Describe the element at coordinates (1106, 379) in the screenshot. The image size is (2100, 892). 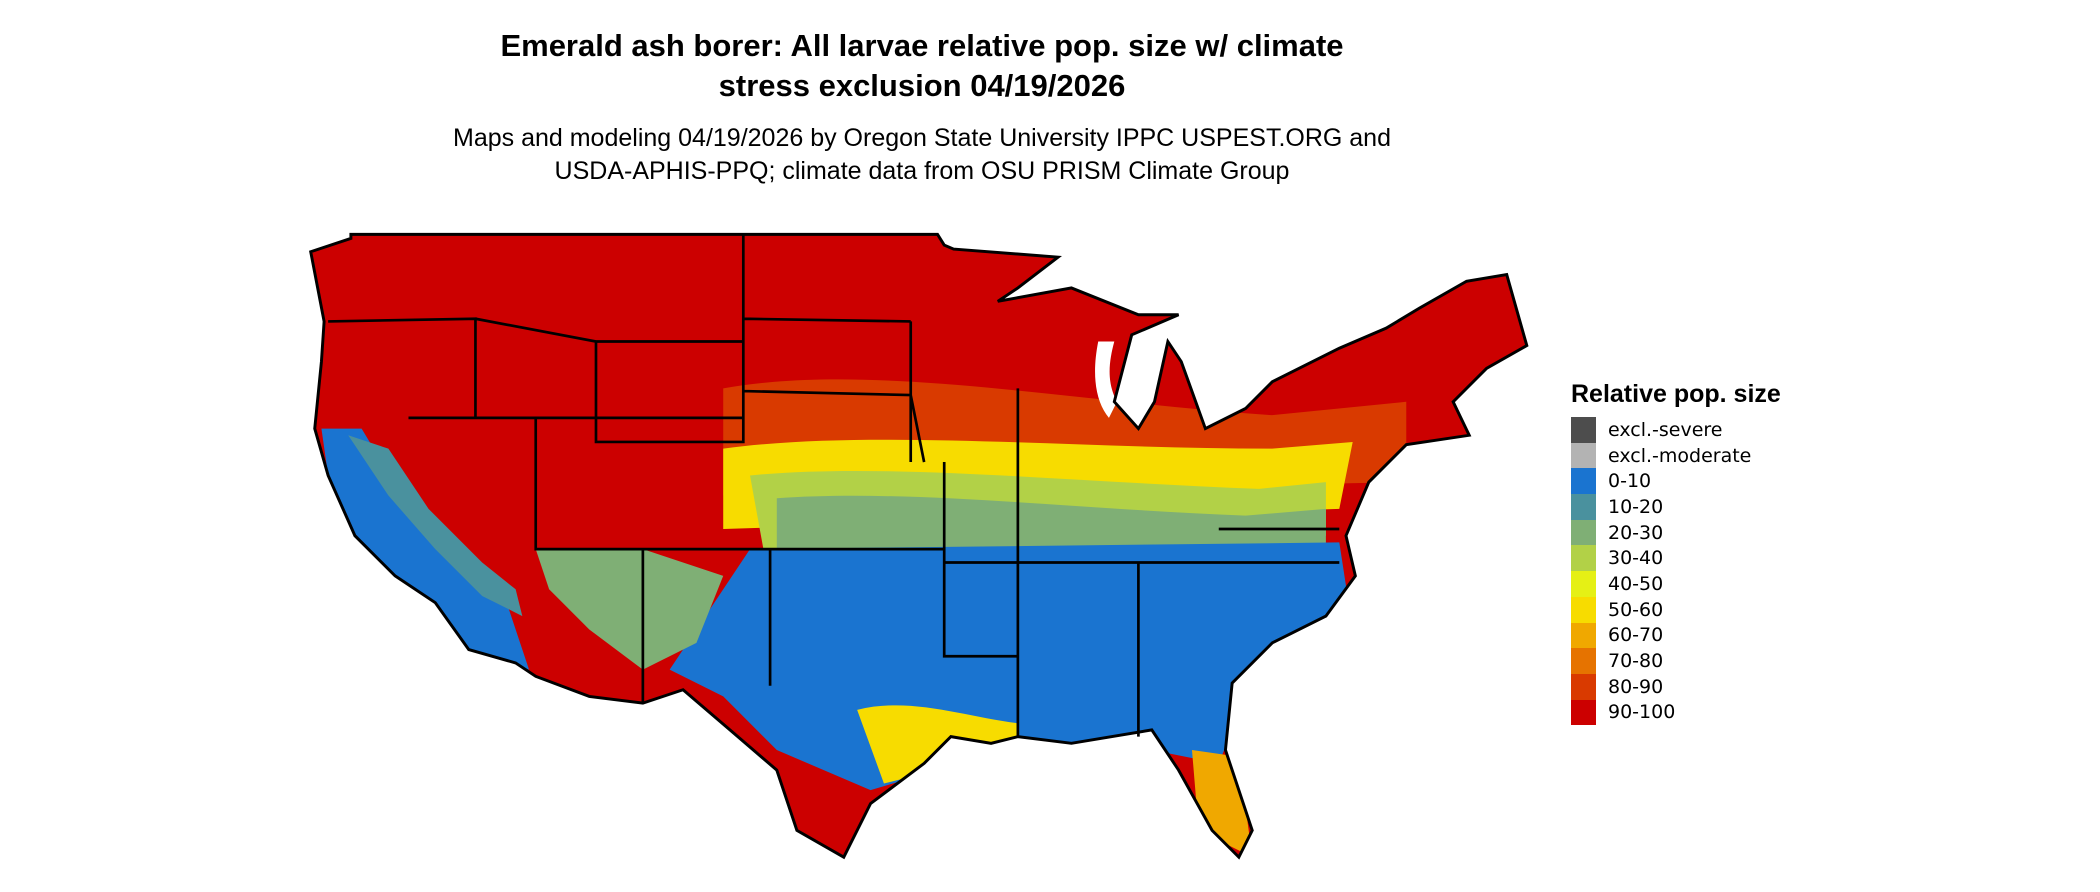
I see `lake-michigan` at that location.